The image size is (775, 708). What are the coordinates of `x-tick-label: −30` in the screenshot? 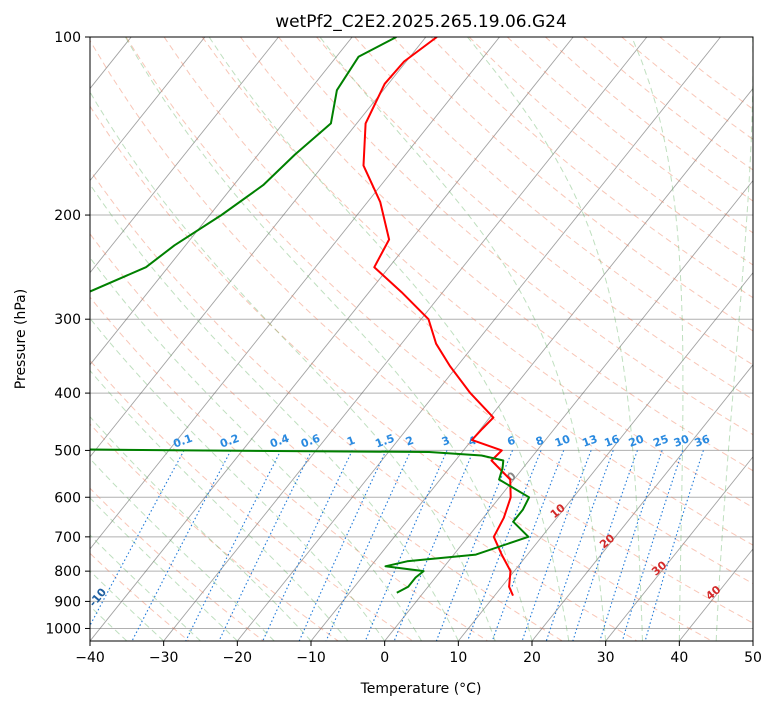 It's located at (164, 658).